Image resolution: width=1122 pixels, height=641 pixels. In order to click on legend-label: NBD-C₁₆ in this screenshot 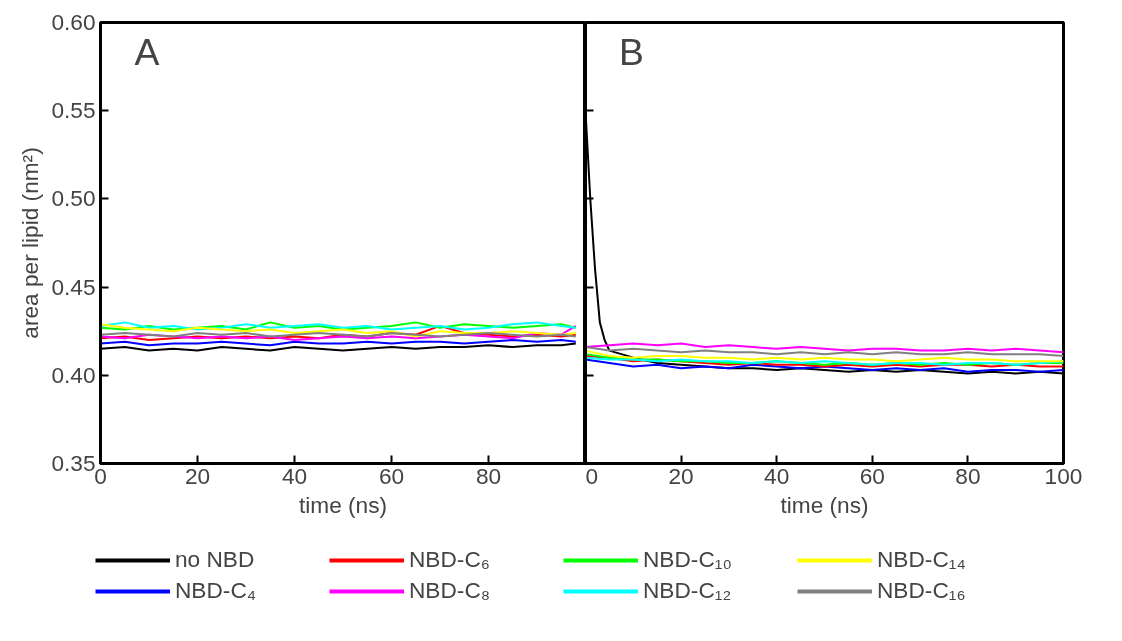, I will do `click(922, 590)`.